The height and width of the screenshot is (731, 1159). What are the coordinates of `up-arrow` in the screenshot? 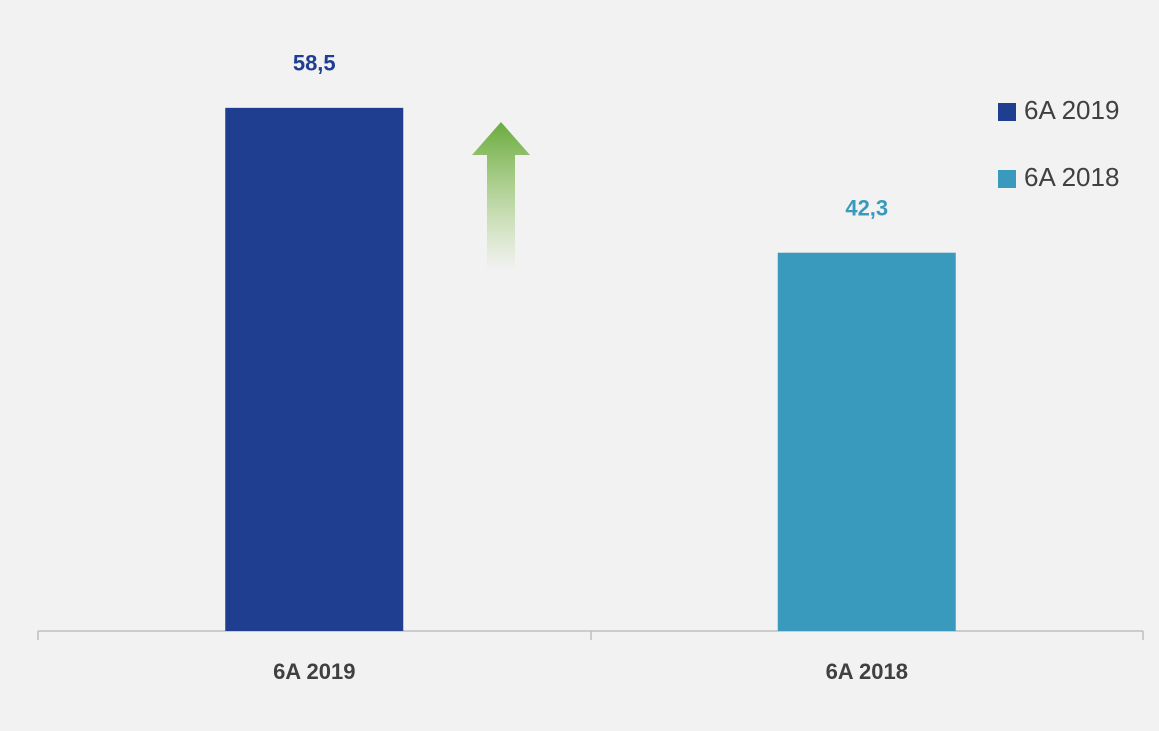 It's located at (501, 196).